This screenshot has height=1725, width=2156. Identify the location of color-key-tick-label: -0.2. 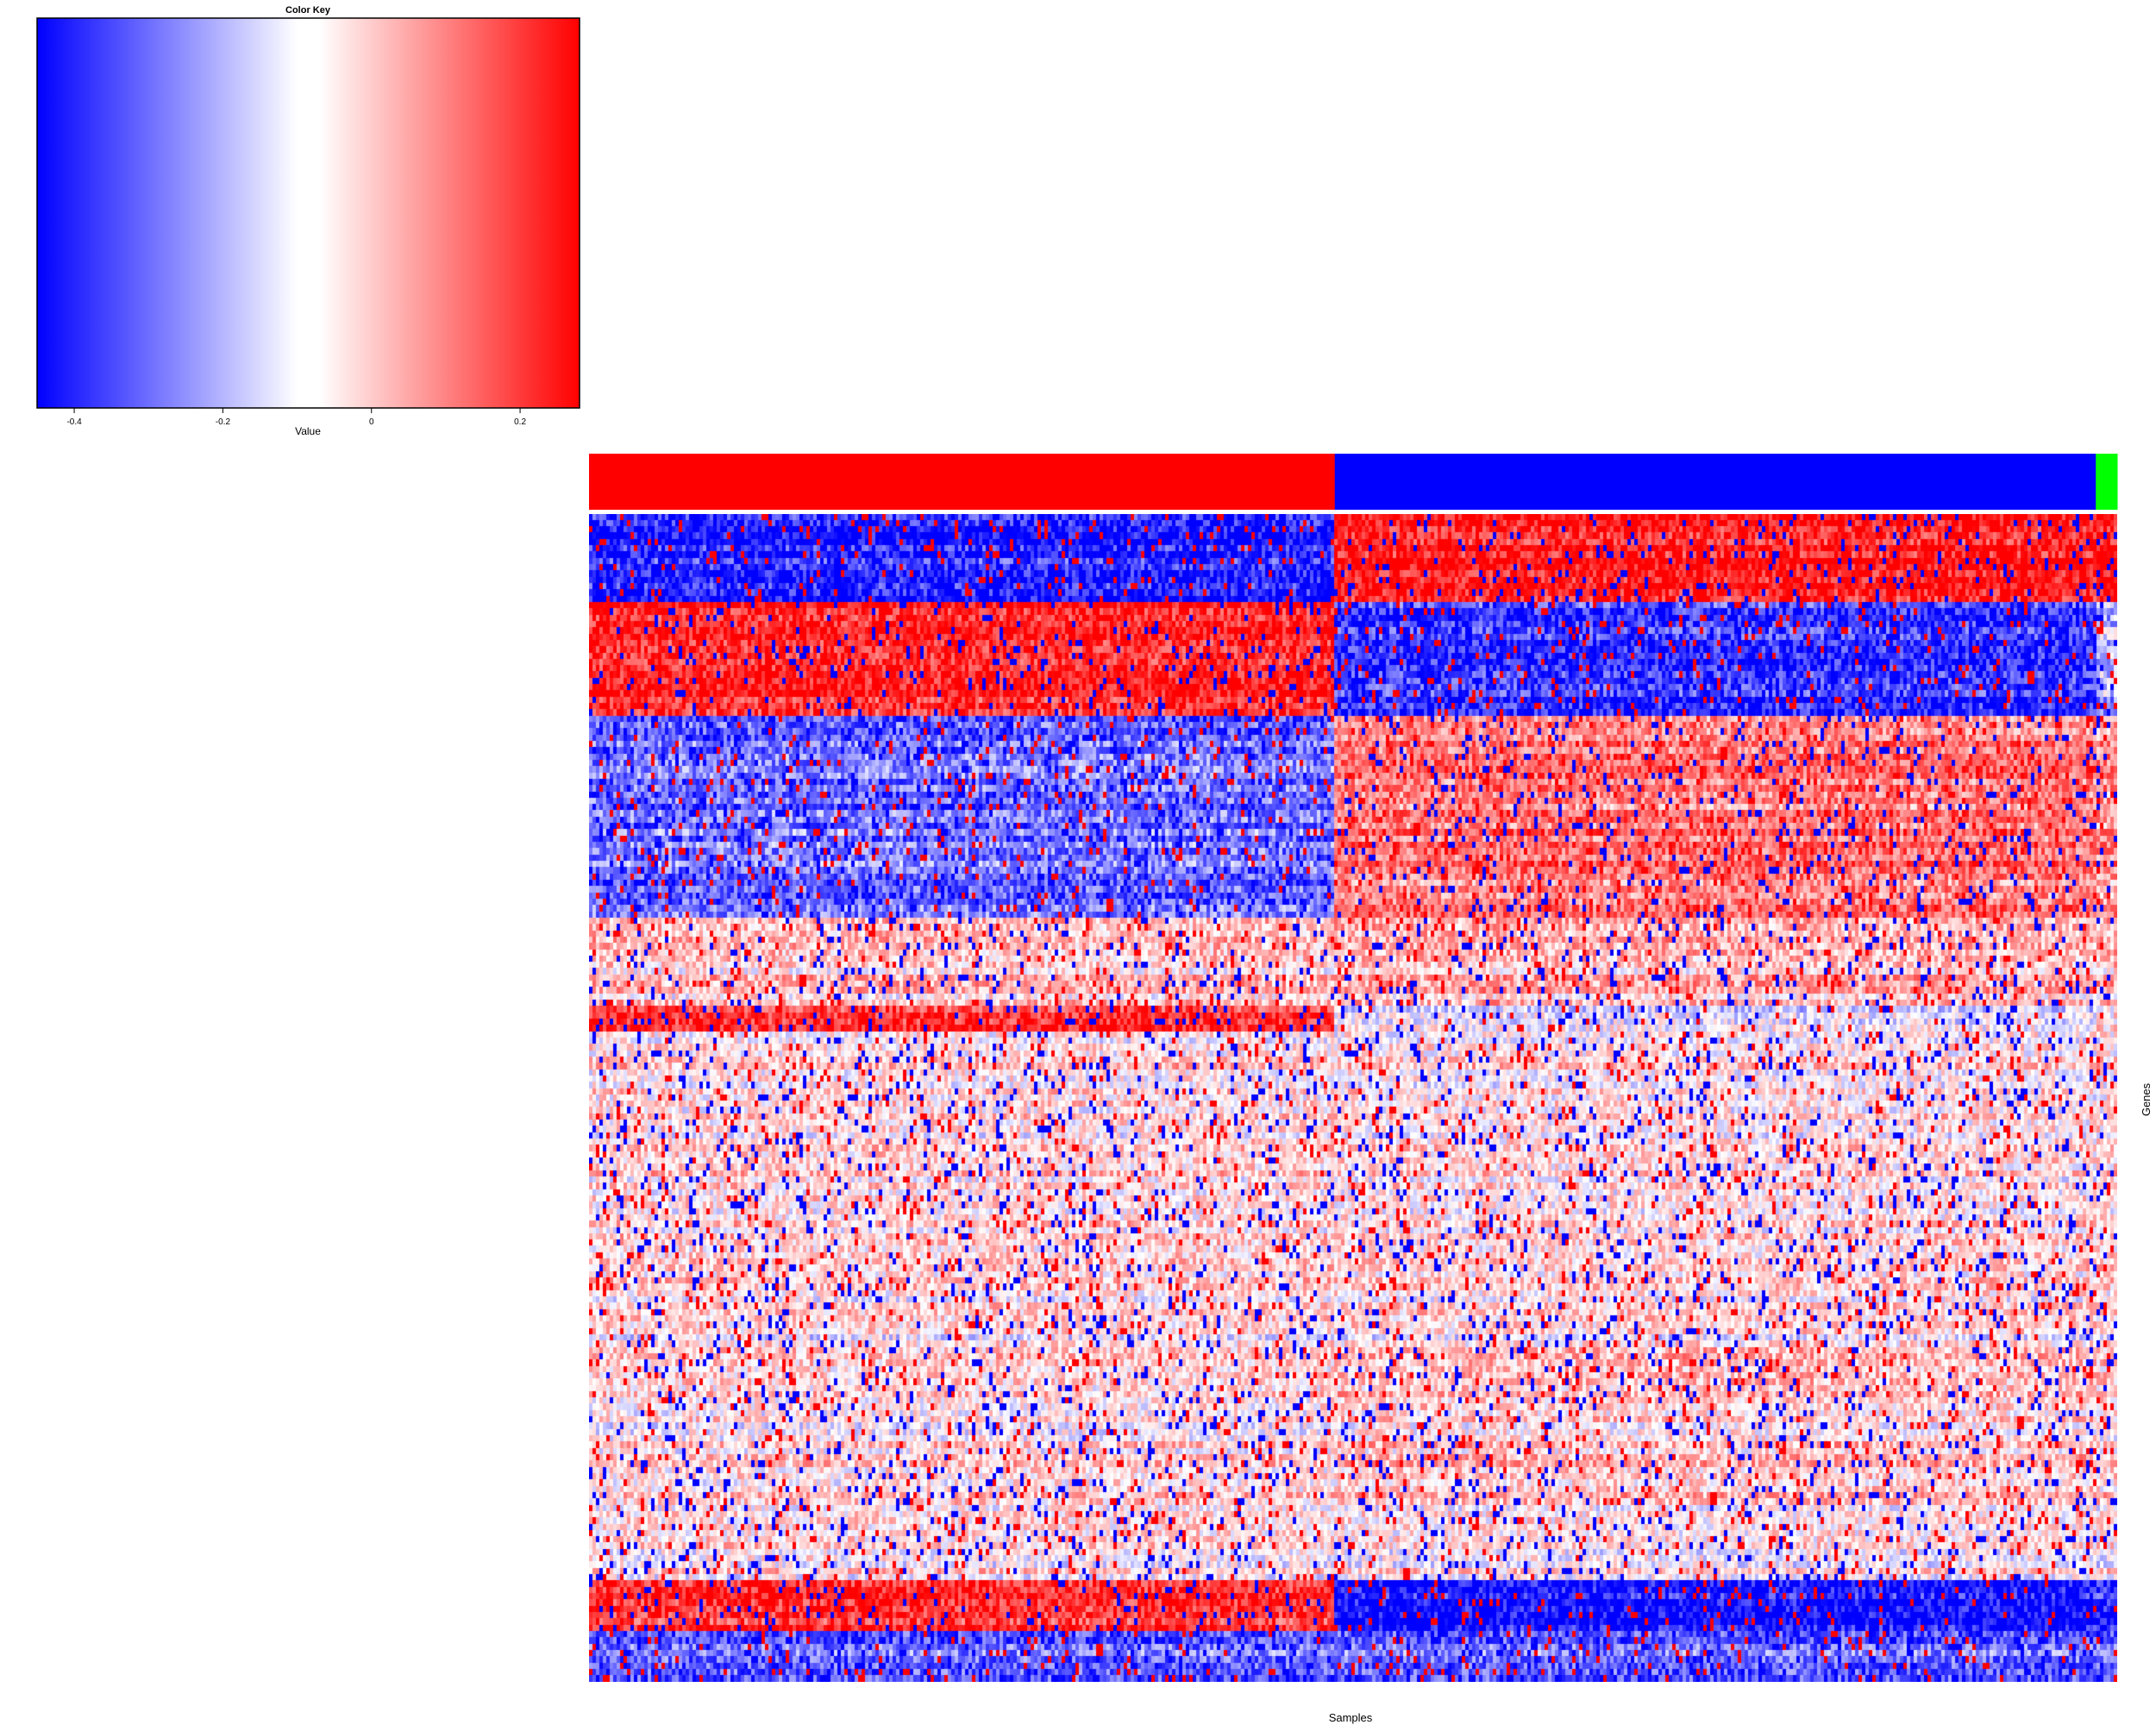
(224, 422).